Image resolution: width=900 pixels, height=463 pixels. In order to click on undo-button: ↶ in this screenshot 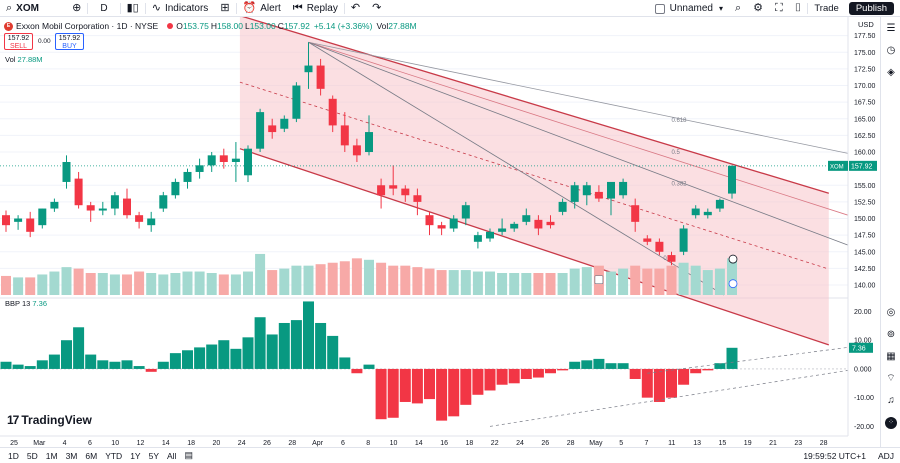, I will do `click(355, 8)`.